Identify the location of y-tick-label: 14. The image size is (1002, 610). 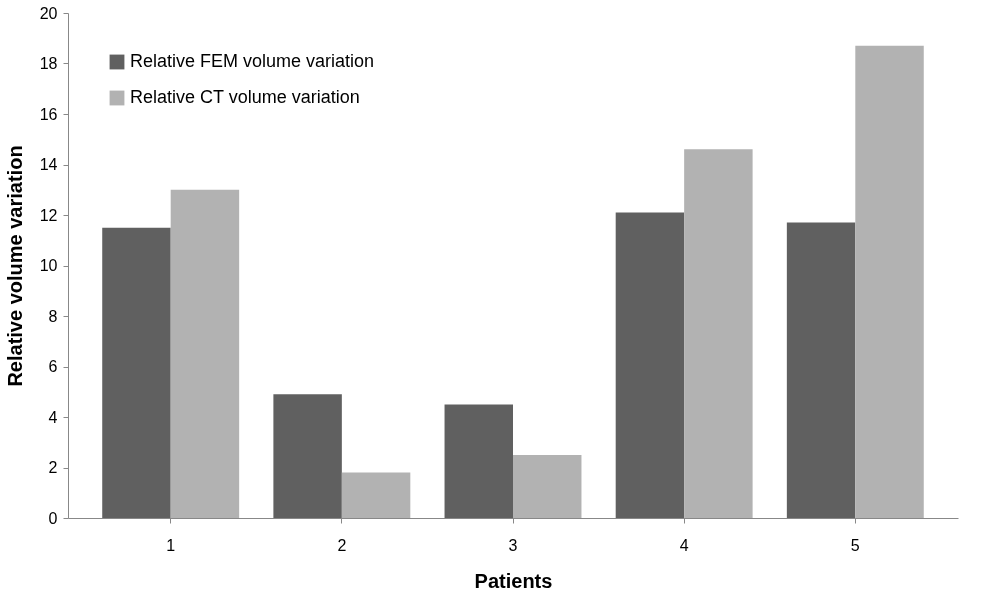
(48, 164).